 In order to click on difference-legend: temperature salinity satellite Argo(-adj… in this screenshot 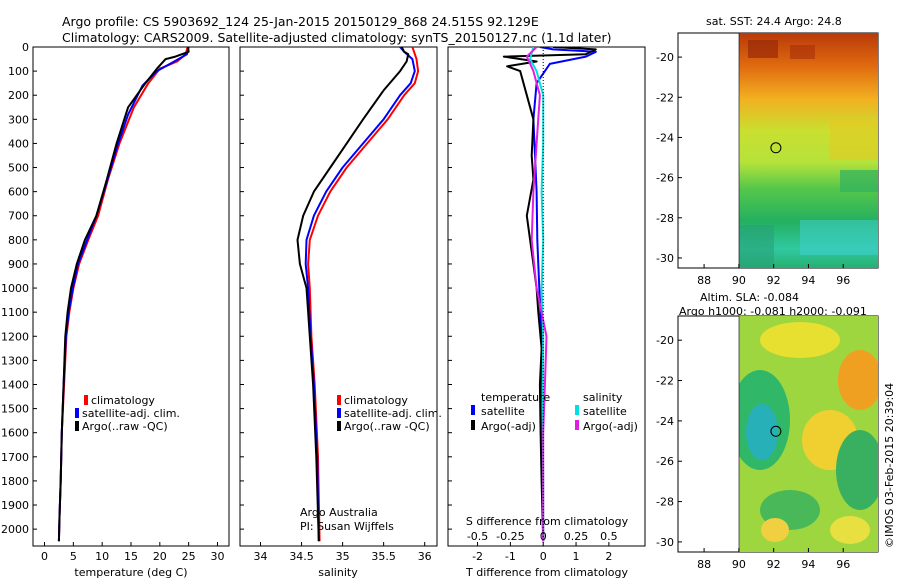, I will do `click(554, 412)`.